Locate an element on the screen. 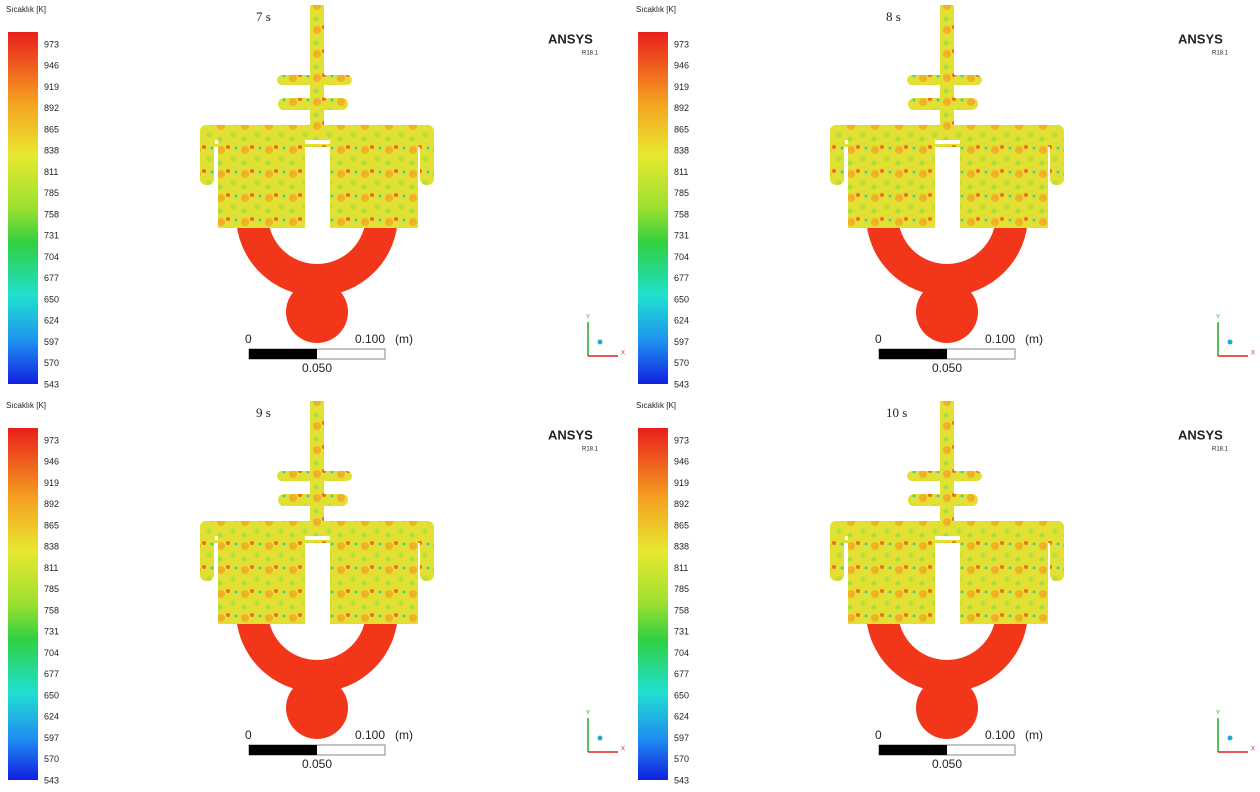 This screenshot has height=792, width=1260. time-label: 10 s is located at coordinates (896, 412).